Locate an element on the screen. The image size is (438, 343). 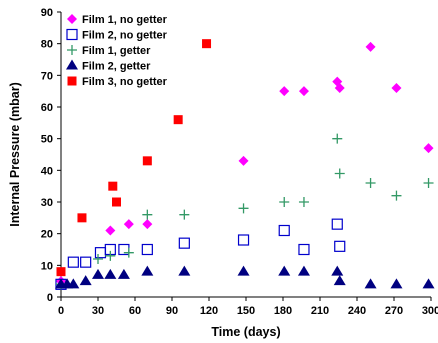
x-axis-title: Time (days) is located at coordinates (245, 332).